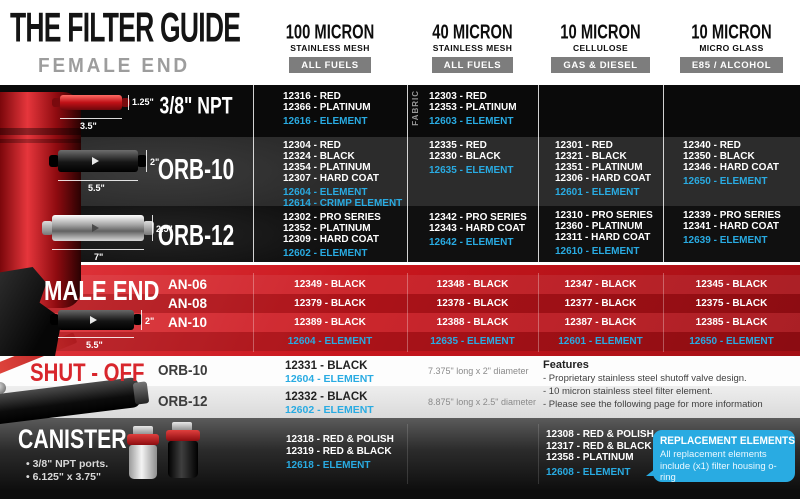  What do you see at coordinates (600, 48) in the screenshot?
I see `media-label: CELLULOSE` at bounding box center [600, 48].